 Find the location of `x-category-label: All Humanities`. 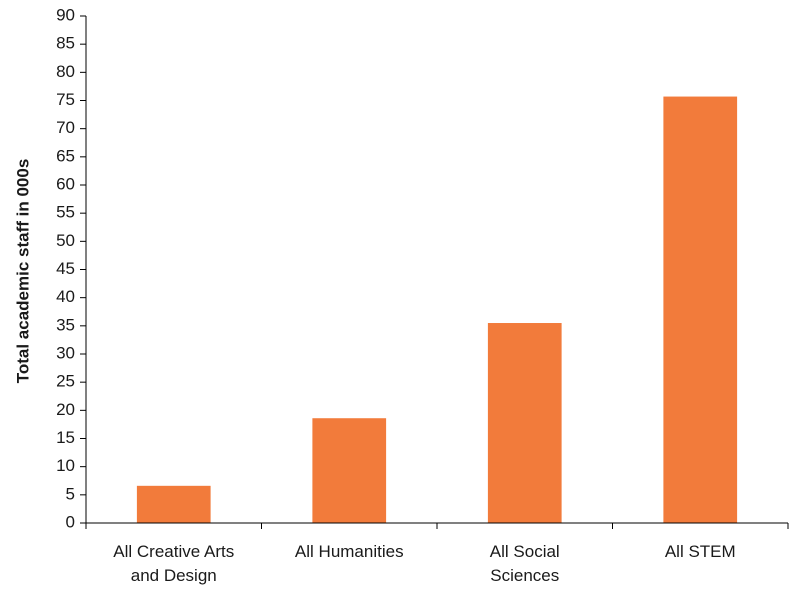

x-category-label: All Humanities is located at coordinates (349, 551).